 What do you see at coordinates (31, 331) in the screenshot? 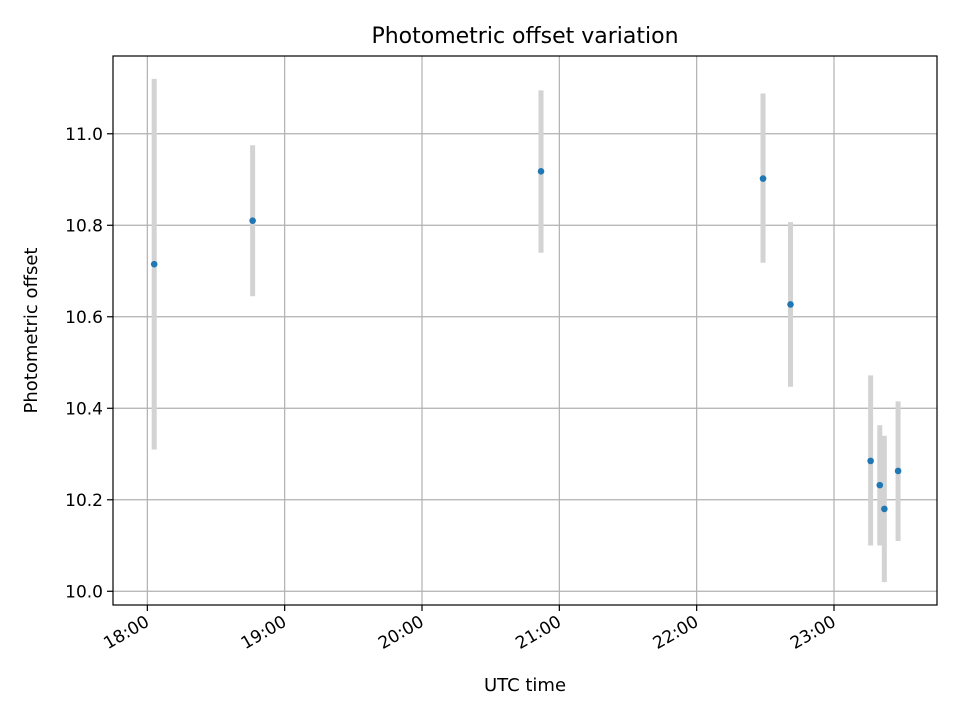
I see `y-axis-label: Photometric offset` at bounding box center [31, 331].